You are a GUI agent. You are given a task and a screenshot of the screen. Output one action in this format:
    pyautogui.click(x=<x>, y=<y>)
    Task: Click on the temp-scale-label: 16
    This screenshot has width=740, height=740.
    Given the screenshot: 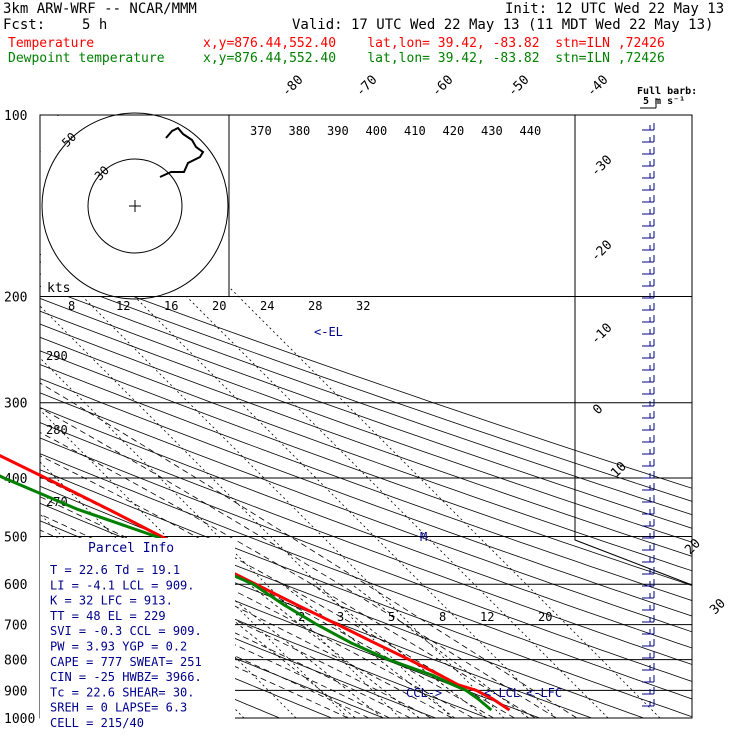 What is the action you would take?
    pyautogui.click(x=171, y=306)
    